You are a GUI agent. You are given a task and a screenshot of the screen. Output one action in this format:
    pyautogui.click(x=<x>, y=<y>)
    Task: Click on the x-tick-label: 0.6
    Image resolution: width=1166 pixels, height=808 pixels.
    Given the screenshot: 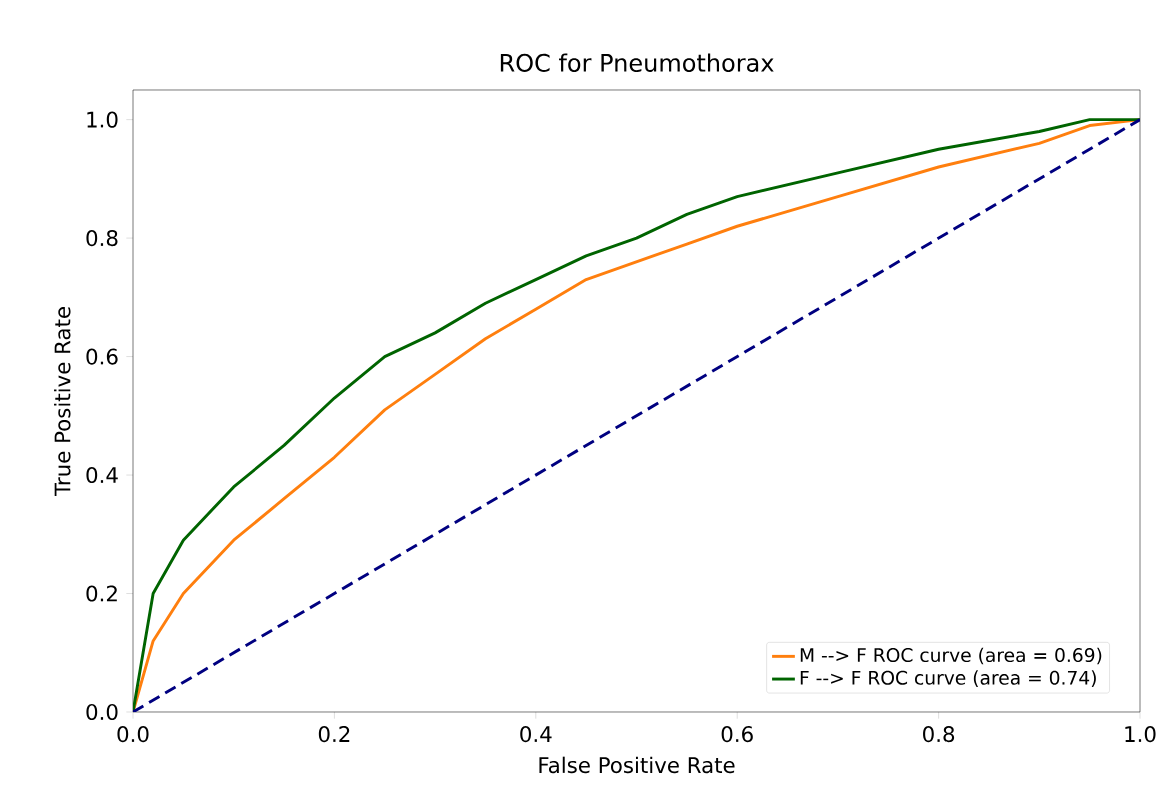 What is the action you would take?
    pyautogui.click(x=737, y=734)
    